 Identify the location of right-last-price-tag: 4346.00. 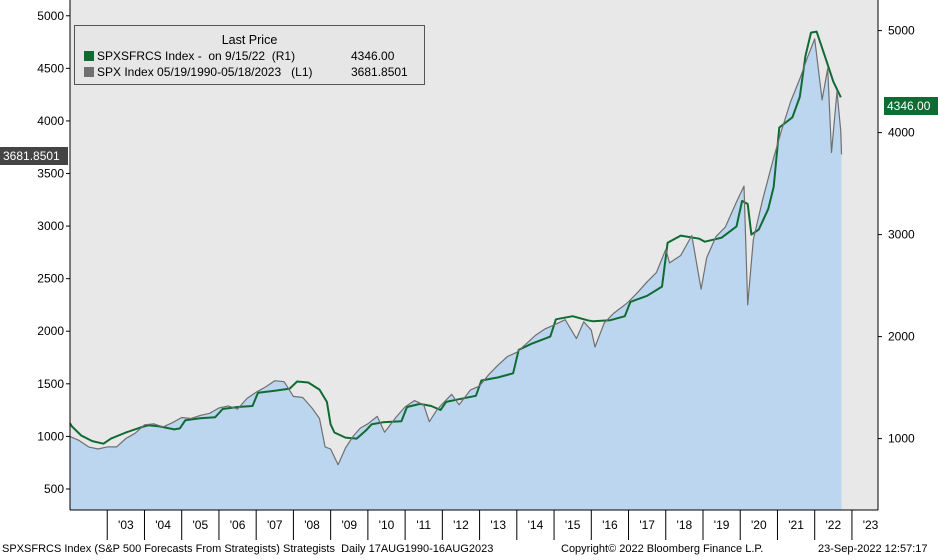
(911, 106).